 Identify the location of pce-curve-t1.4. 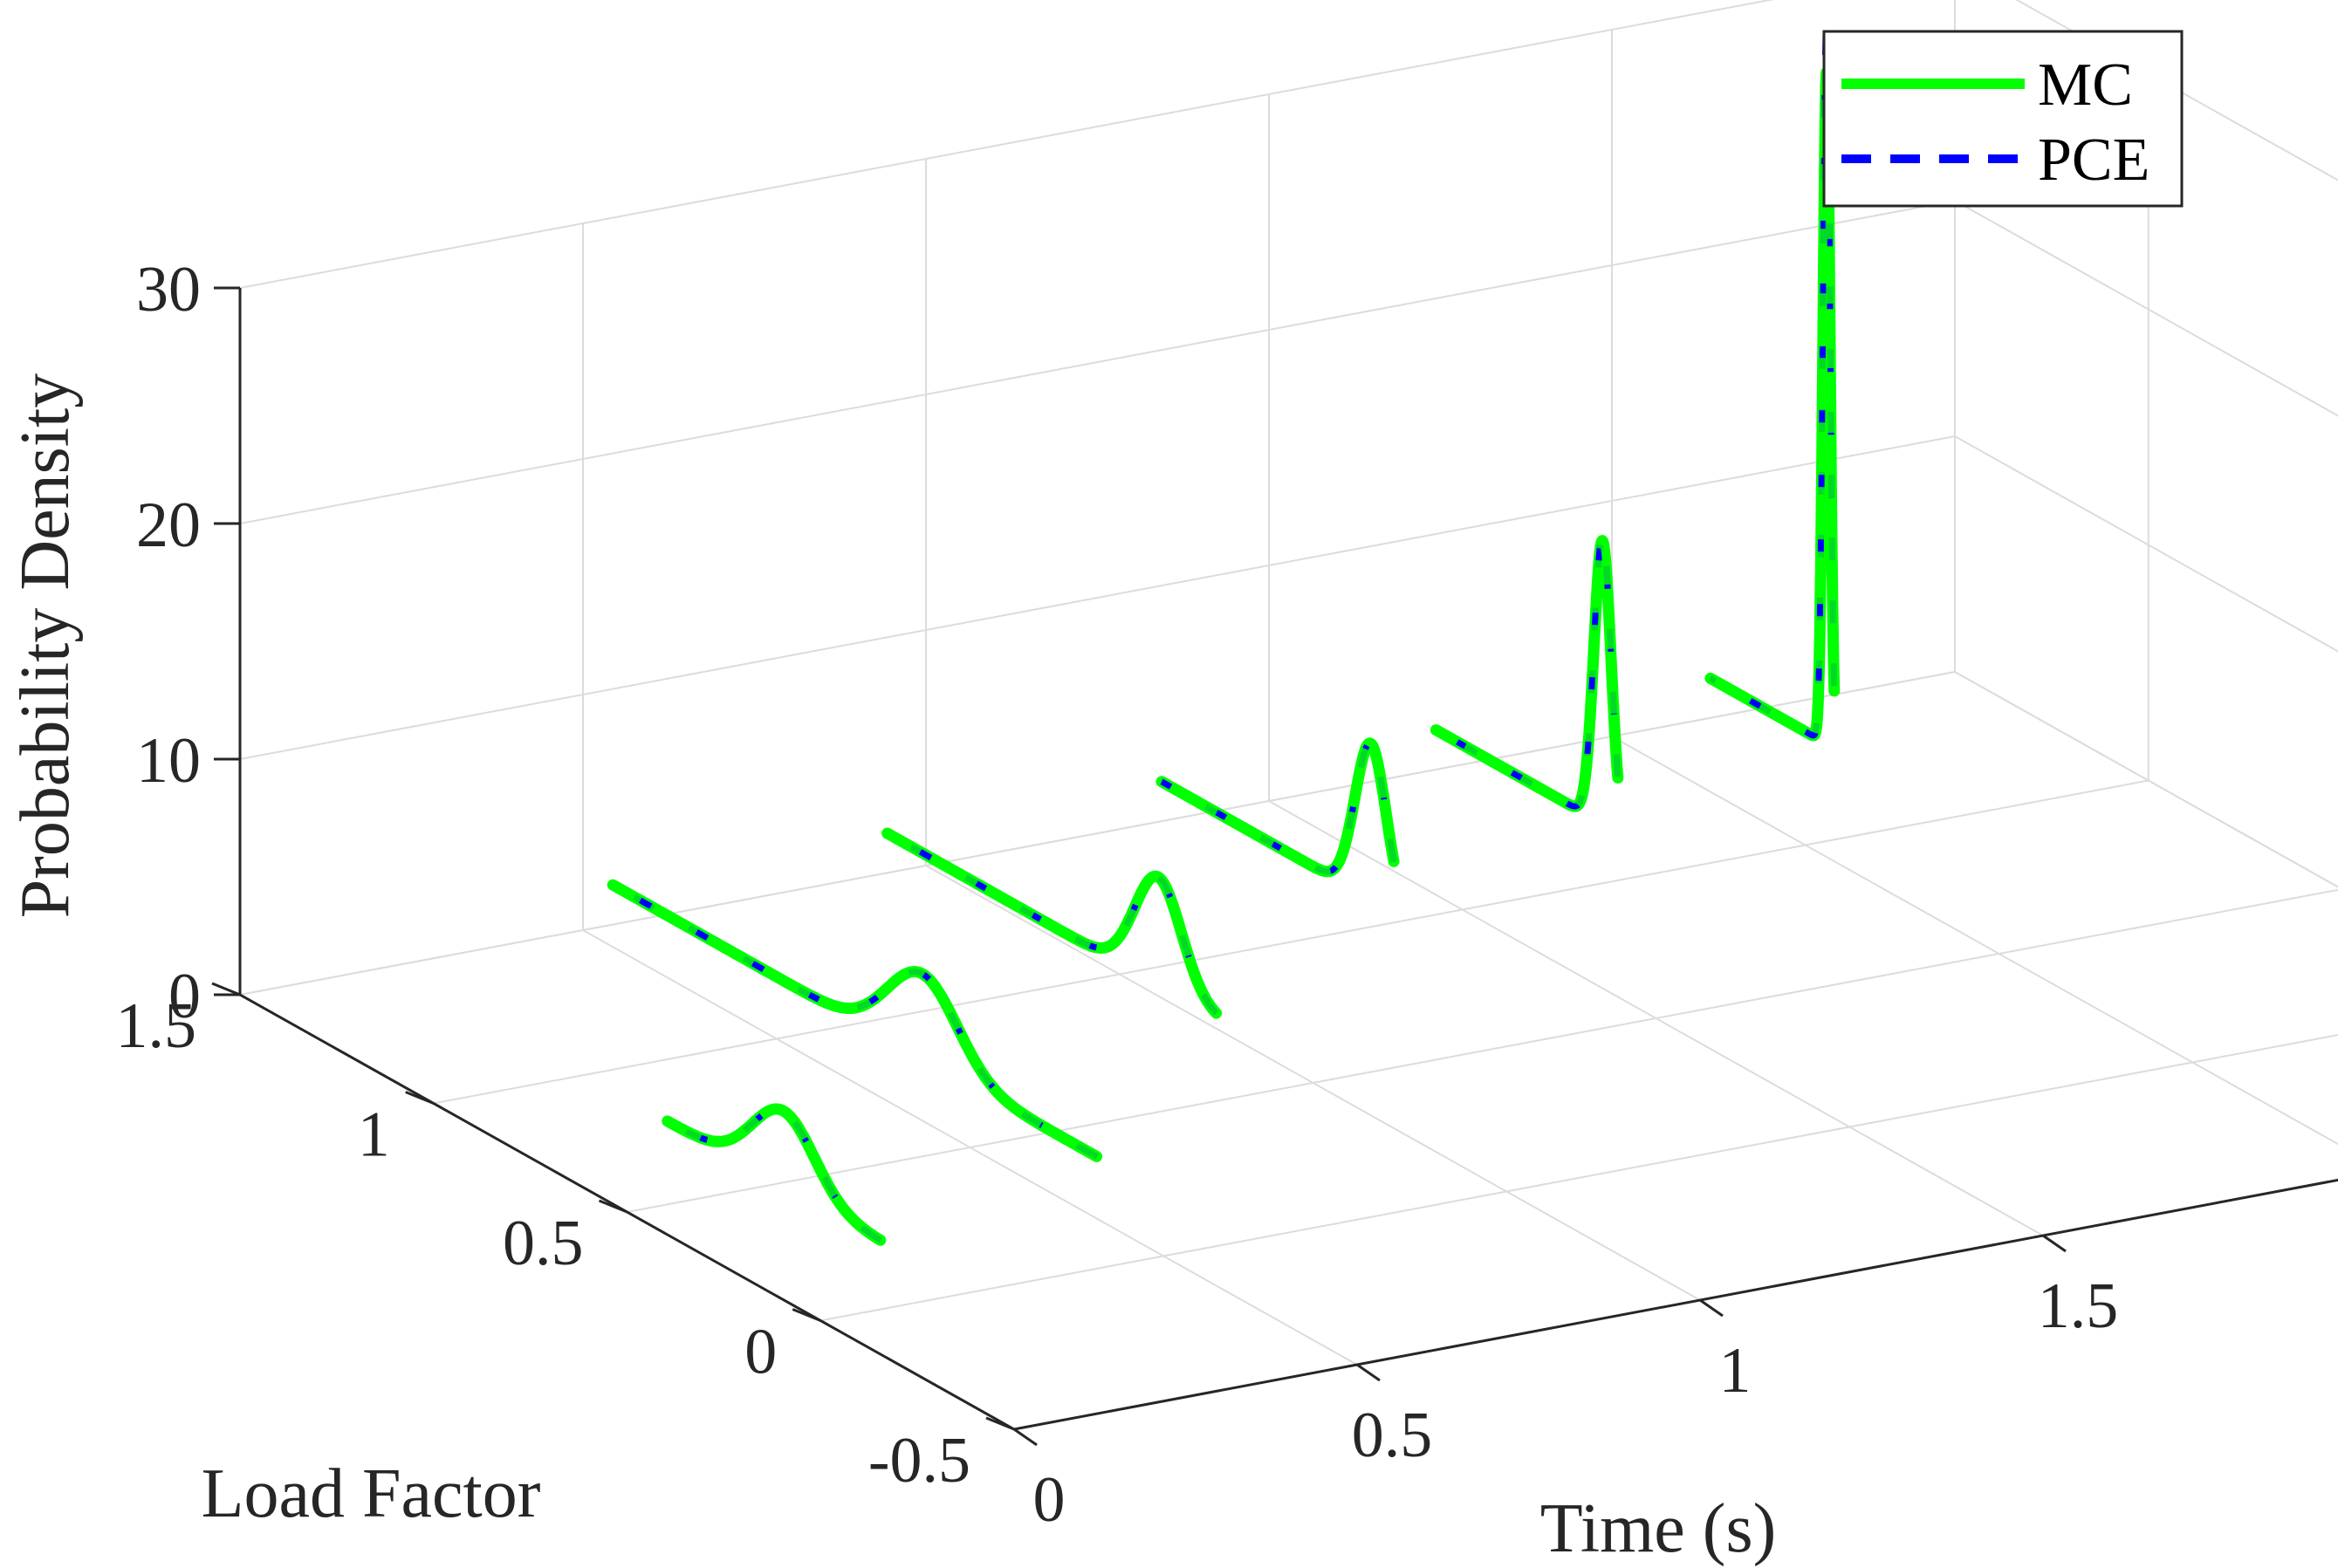
(1278, 808).